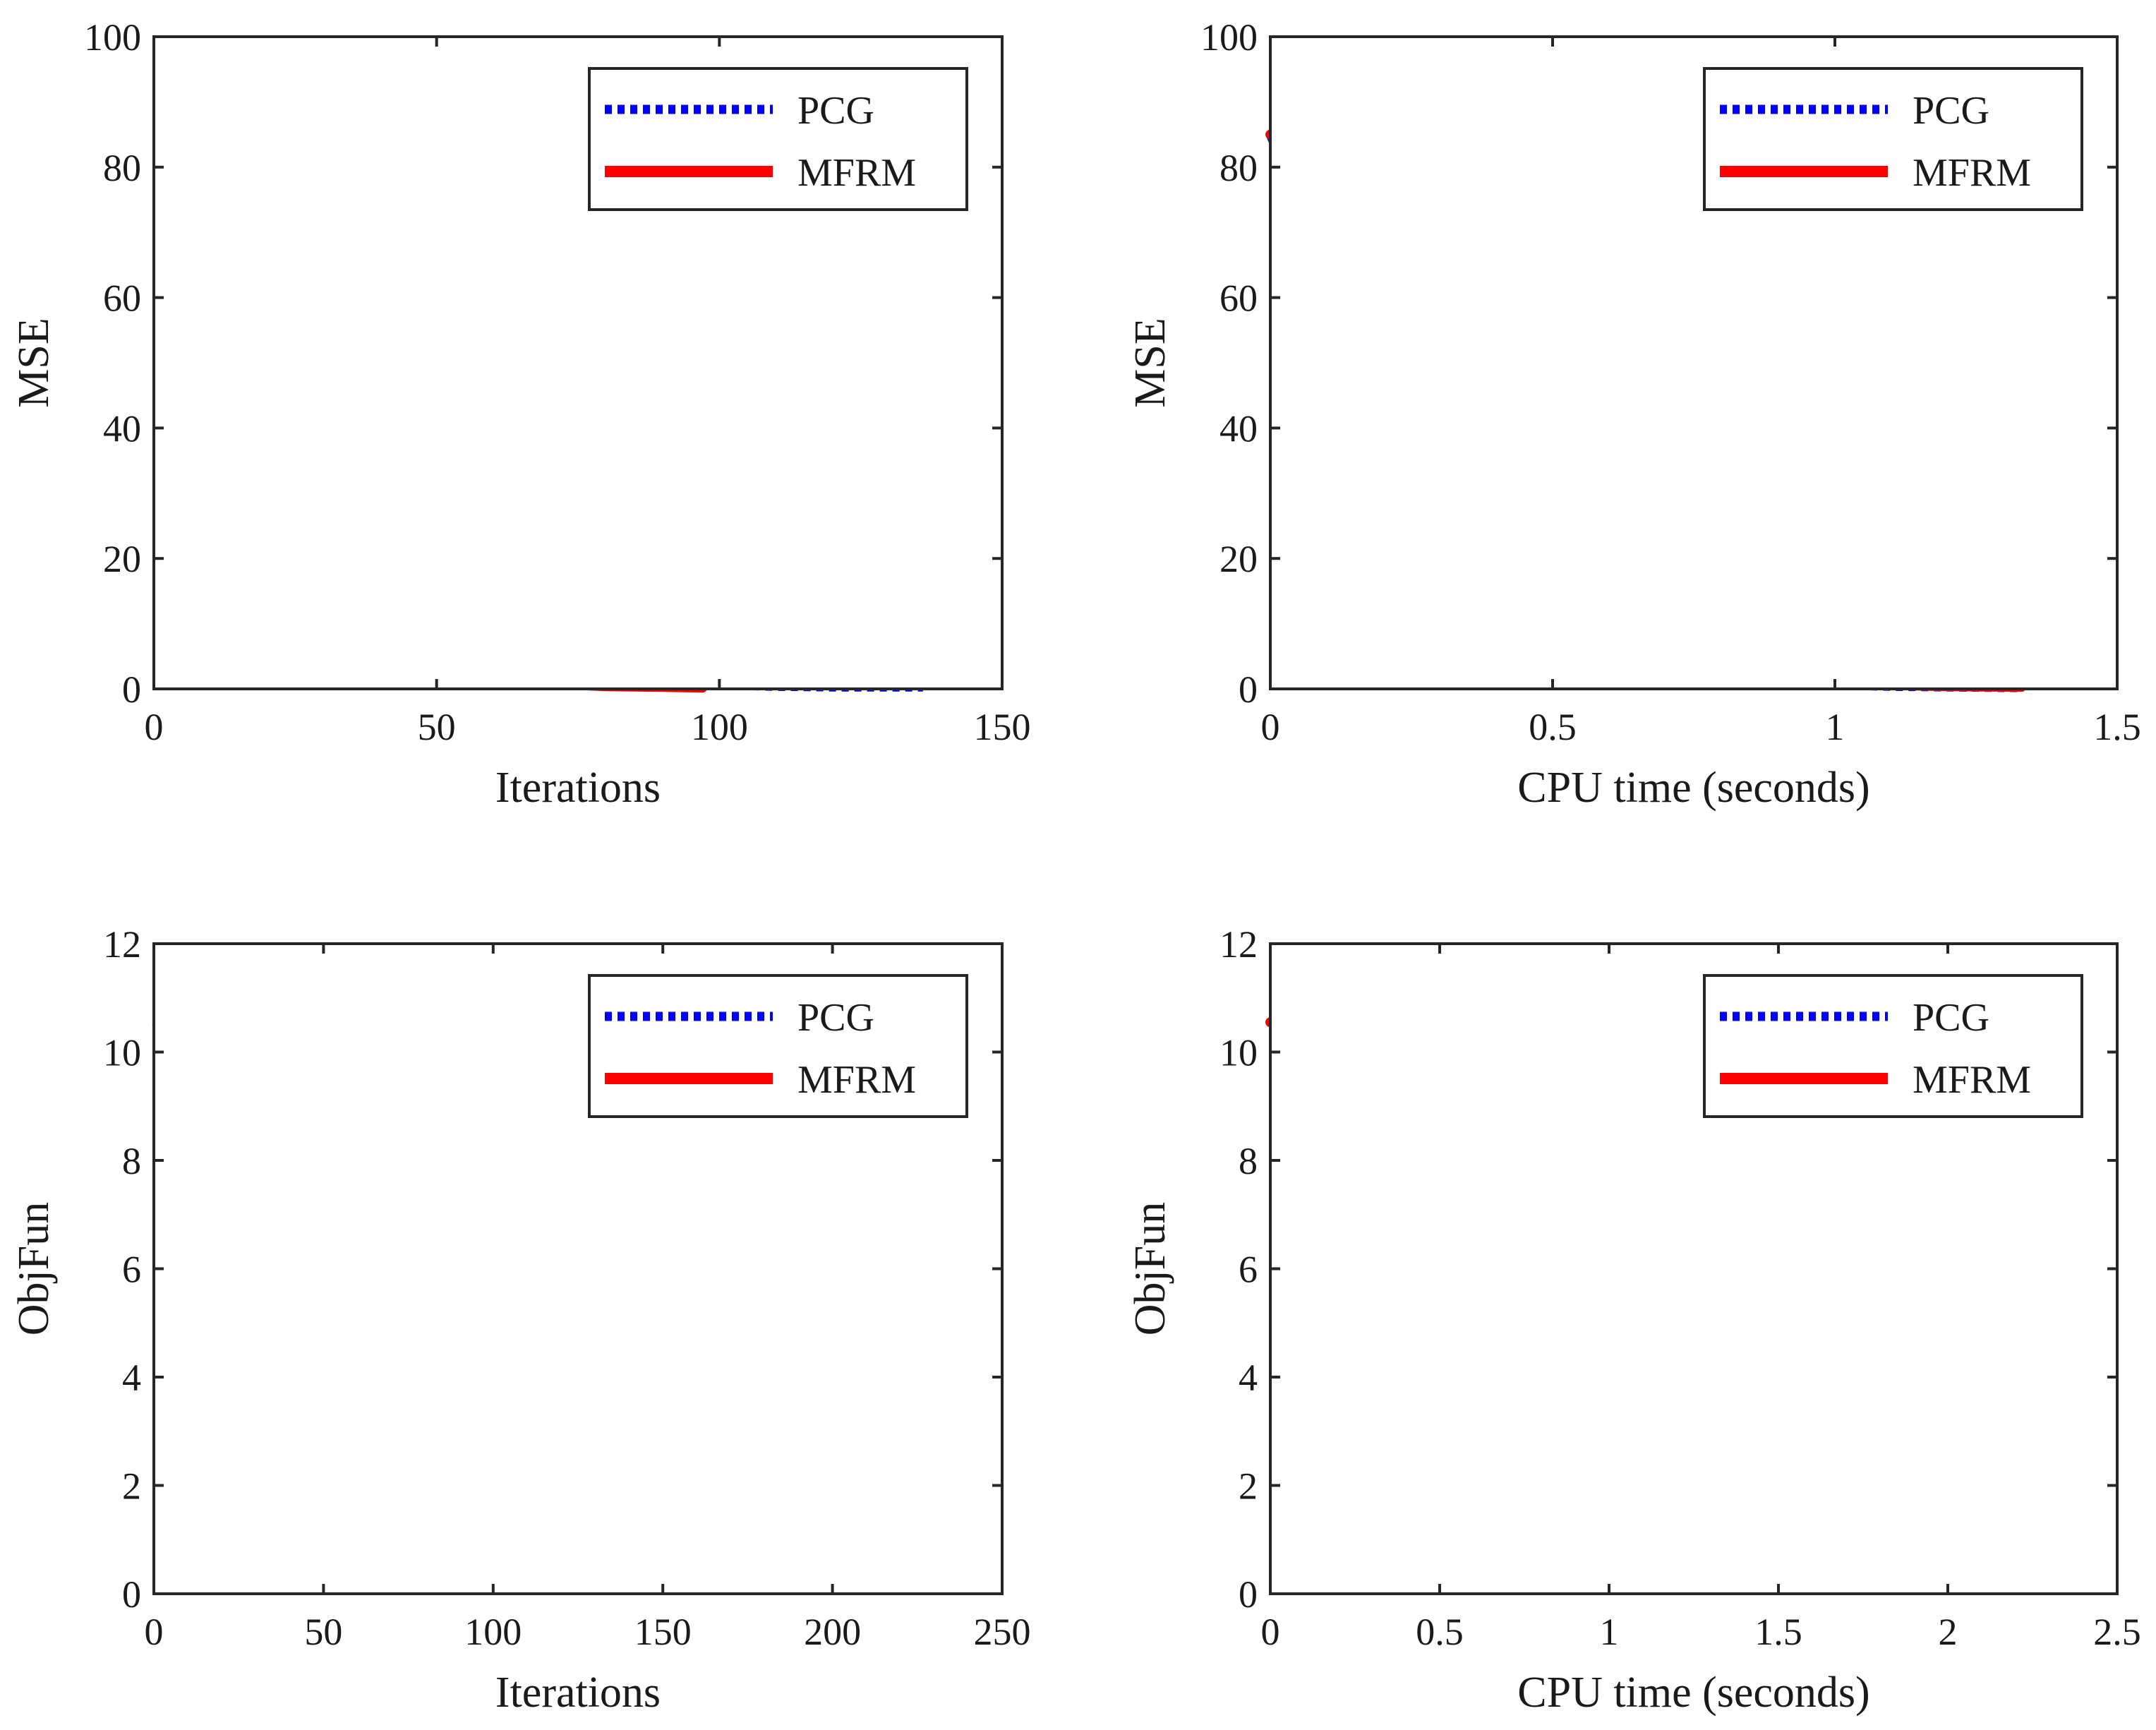  Describe the element at coordinates (2117, 1632) in the screenshot. I see `x-tick-label: 2.5` at that location.